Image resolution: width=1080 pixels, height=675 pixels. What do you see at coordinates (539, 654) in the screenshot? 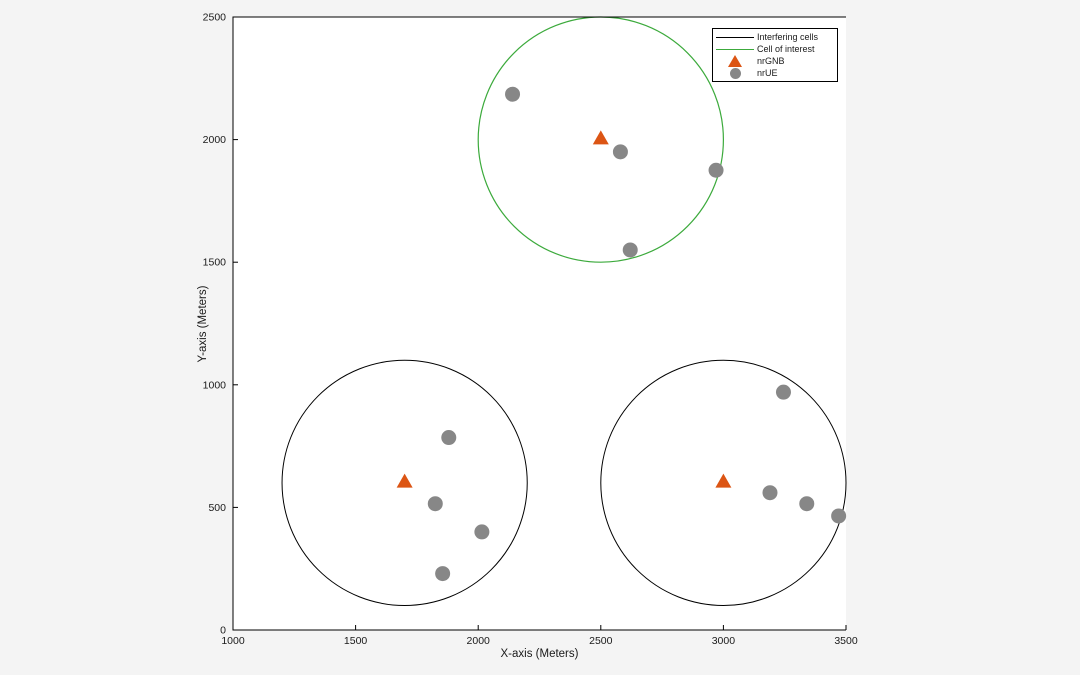
I see `x-axis-label: X-axis (Meters)` at bounding box center [539, 654].